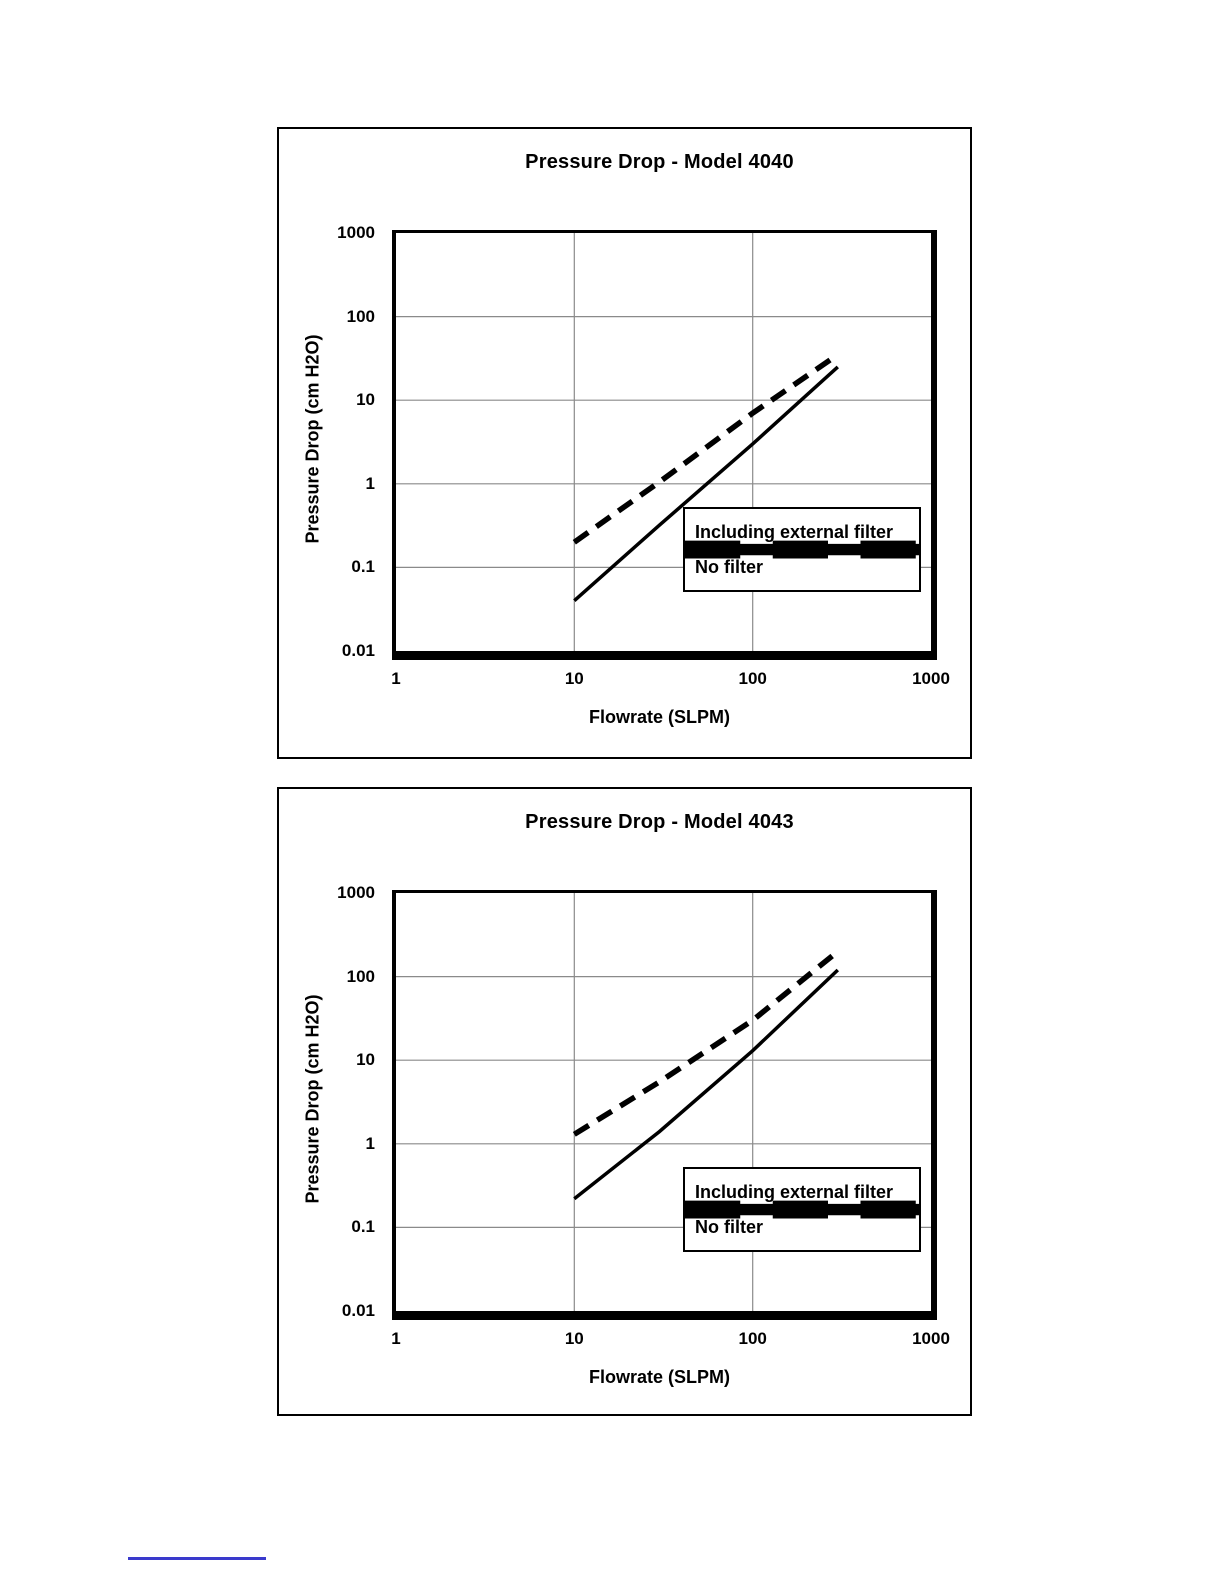  Describe the element at coordinates (659, 162) in the screenshot. I see `chart-title: Pressure Drop - Model 4040` at that location.